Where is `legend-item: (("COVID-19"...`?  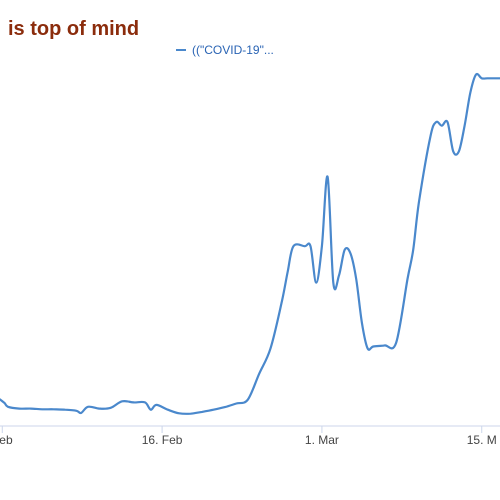
legend-item: (("COVID-19"... is located at coordinates (225, 50).